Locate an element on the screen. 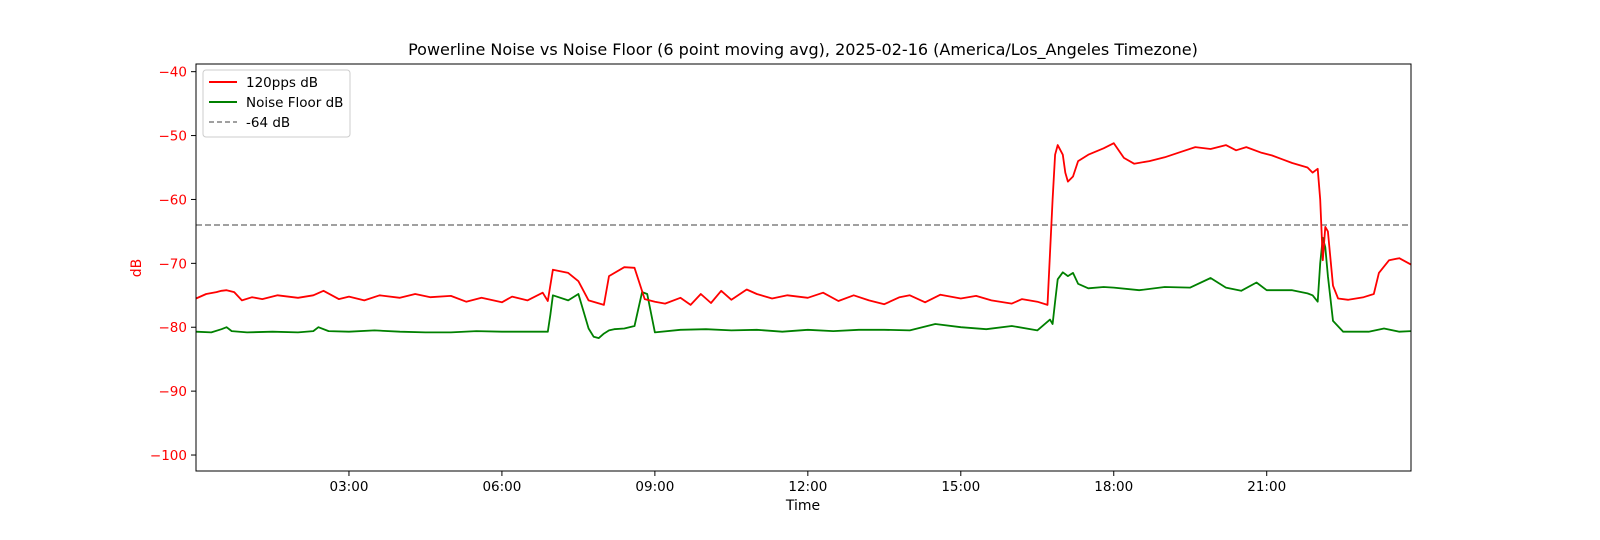  y-axis-label: dB is located at coordinates (137, 268).